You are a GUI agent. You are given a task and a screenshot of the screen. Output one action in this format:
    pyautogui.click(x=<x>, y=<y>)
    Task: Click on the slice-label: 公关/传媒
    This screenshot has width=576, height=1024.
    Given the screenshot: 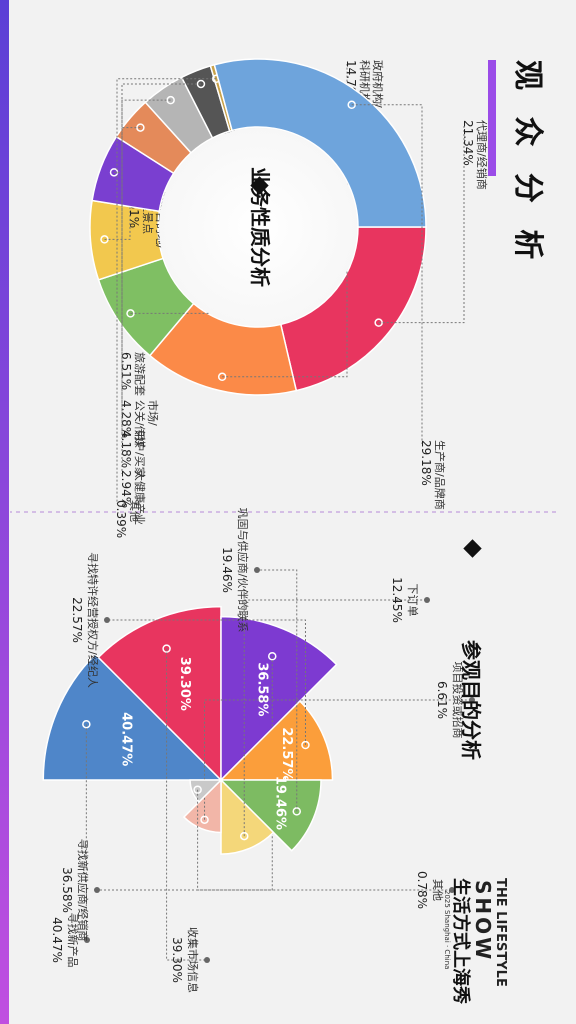 What is the action you would take?
    pyautogui.click(x=140, y=424)
    